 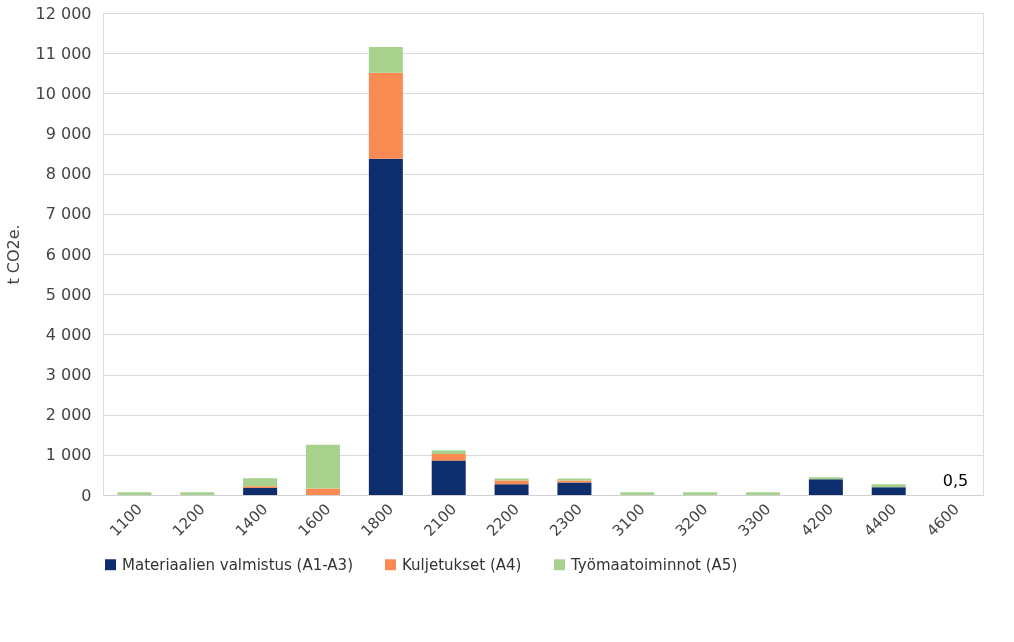 I want to click on y-tick-label: 2 000, so click(x=68, y=415).